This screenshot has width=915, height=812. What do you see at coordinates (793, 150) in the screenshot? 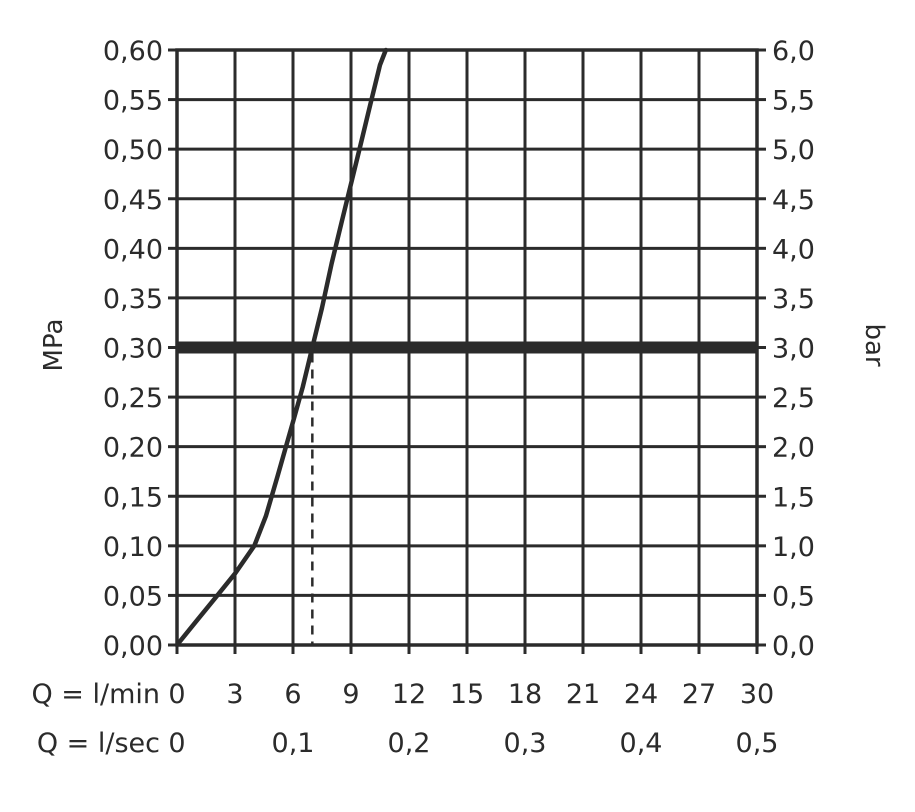
I see `y2-tick-label-bar: 5,0` at bounding box center [793, 150].